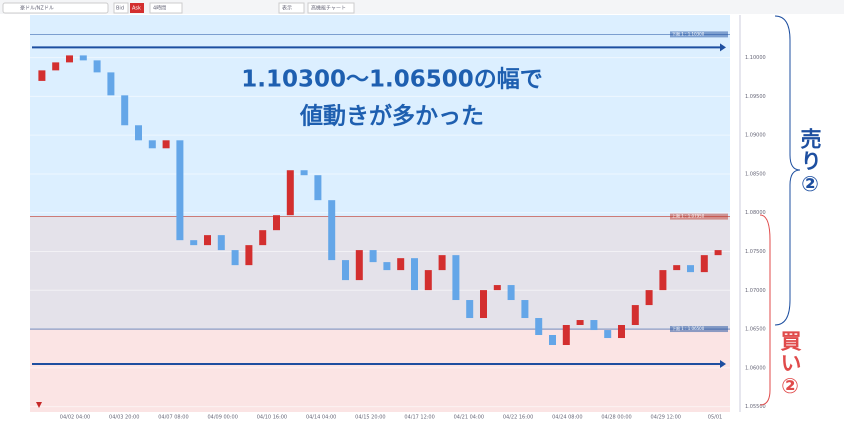 This screenshot has height=422, width=844. Describe the element at coordinates (666, 418) in the screenshot. I see `x-tick-label: 04/29 12:00` at that location.